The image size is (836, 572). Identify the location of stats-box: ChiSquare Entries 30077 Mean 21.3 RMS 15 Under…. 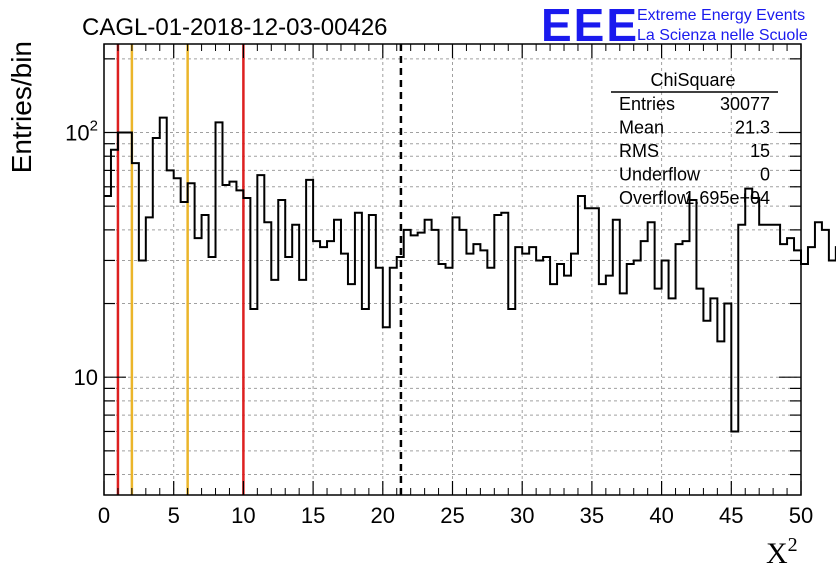
(694, 139).